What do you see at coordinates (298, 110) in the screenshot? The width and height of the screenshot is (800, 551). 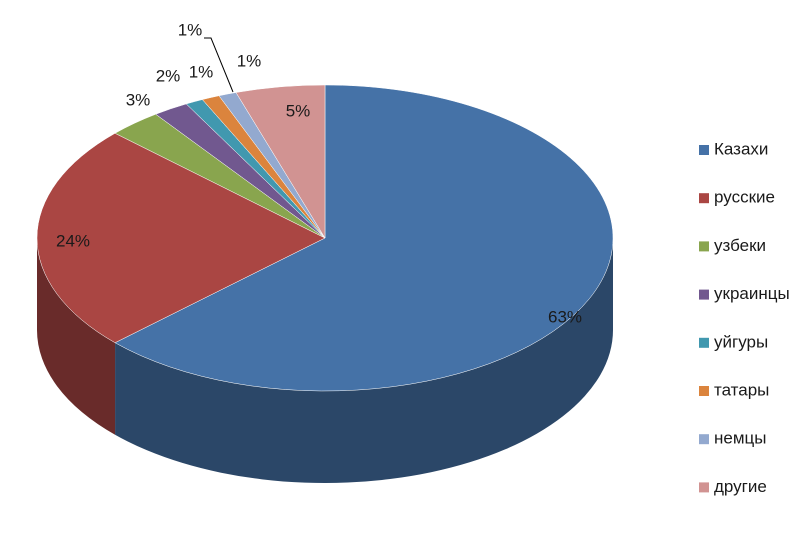 I see `data-label: 5%` at bounding box center [298, 110].